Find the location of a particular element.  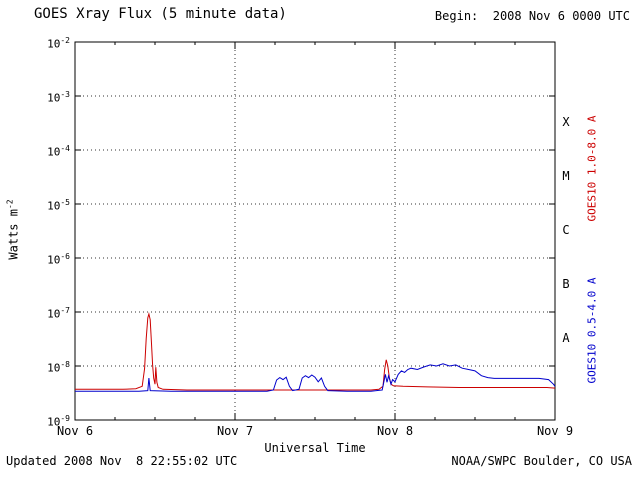

updated-timestamp: Updated 2008 Nov 8 22:55:02 UTC is located at coordinates (122, 461).